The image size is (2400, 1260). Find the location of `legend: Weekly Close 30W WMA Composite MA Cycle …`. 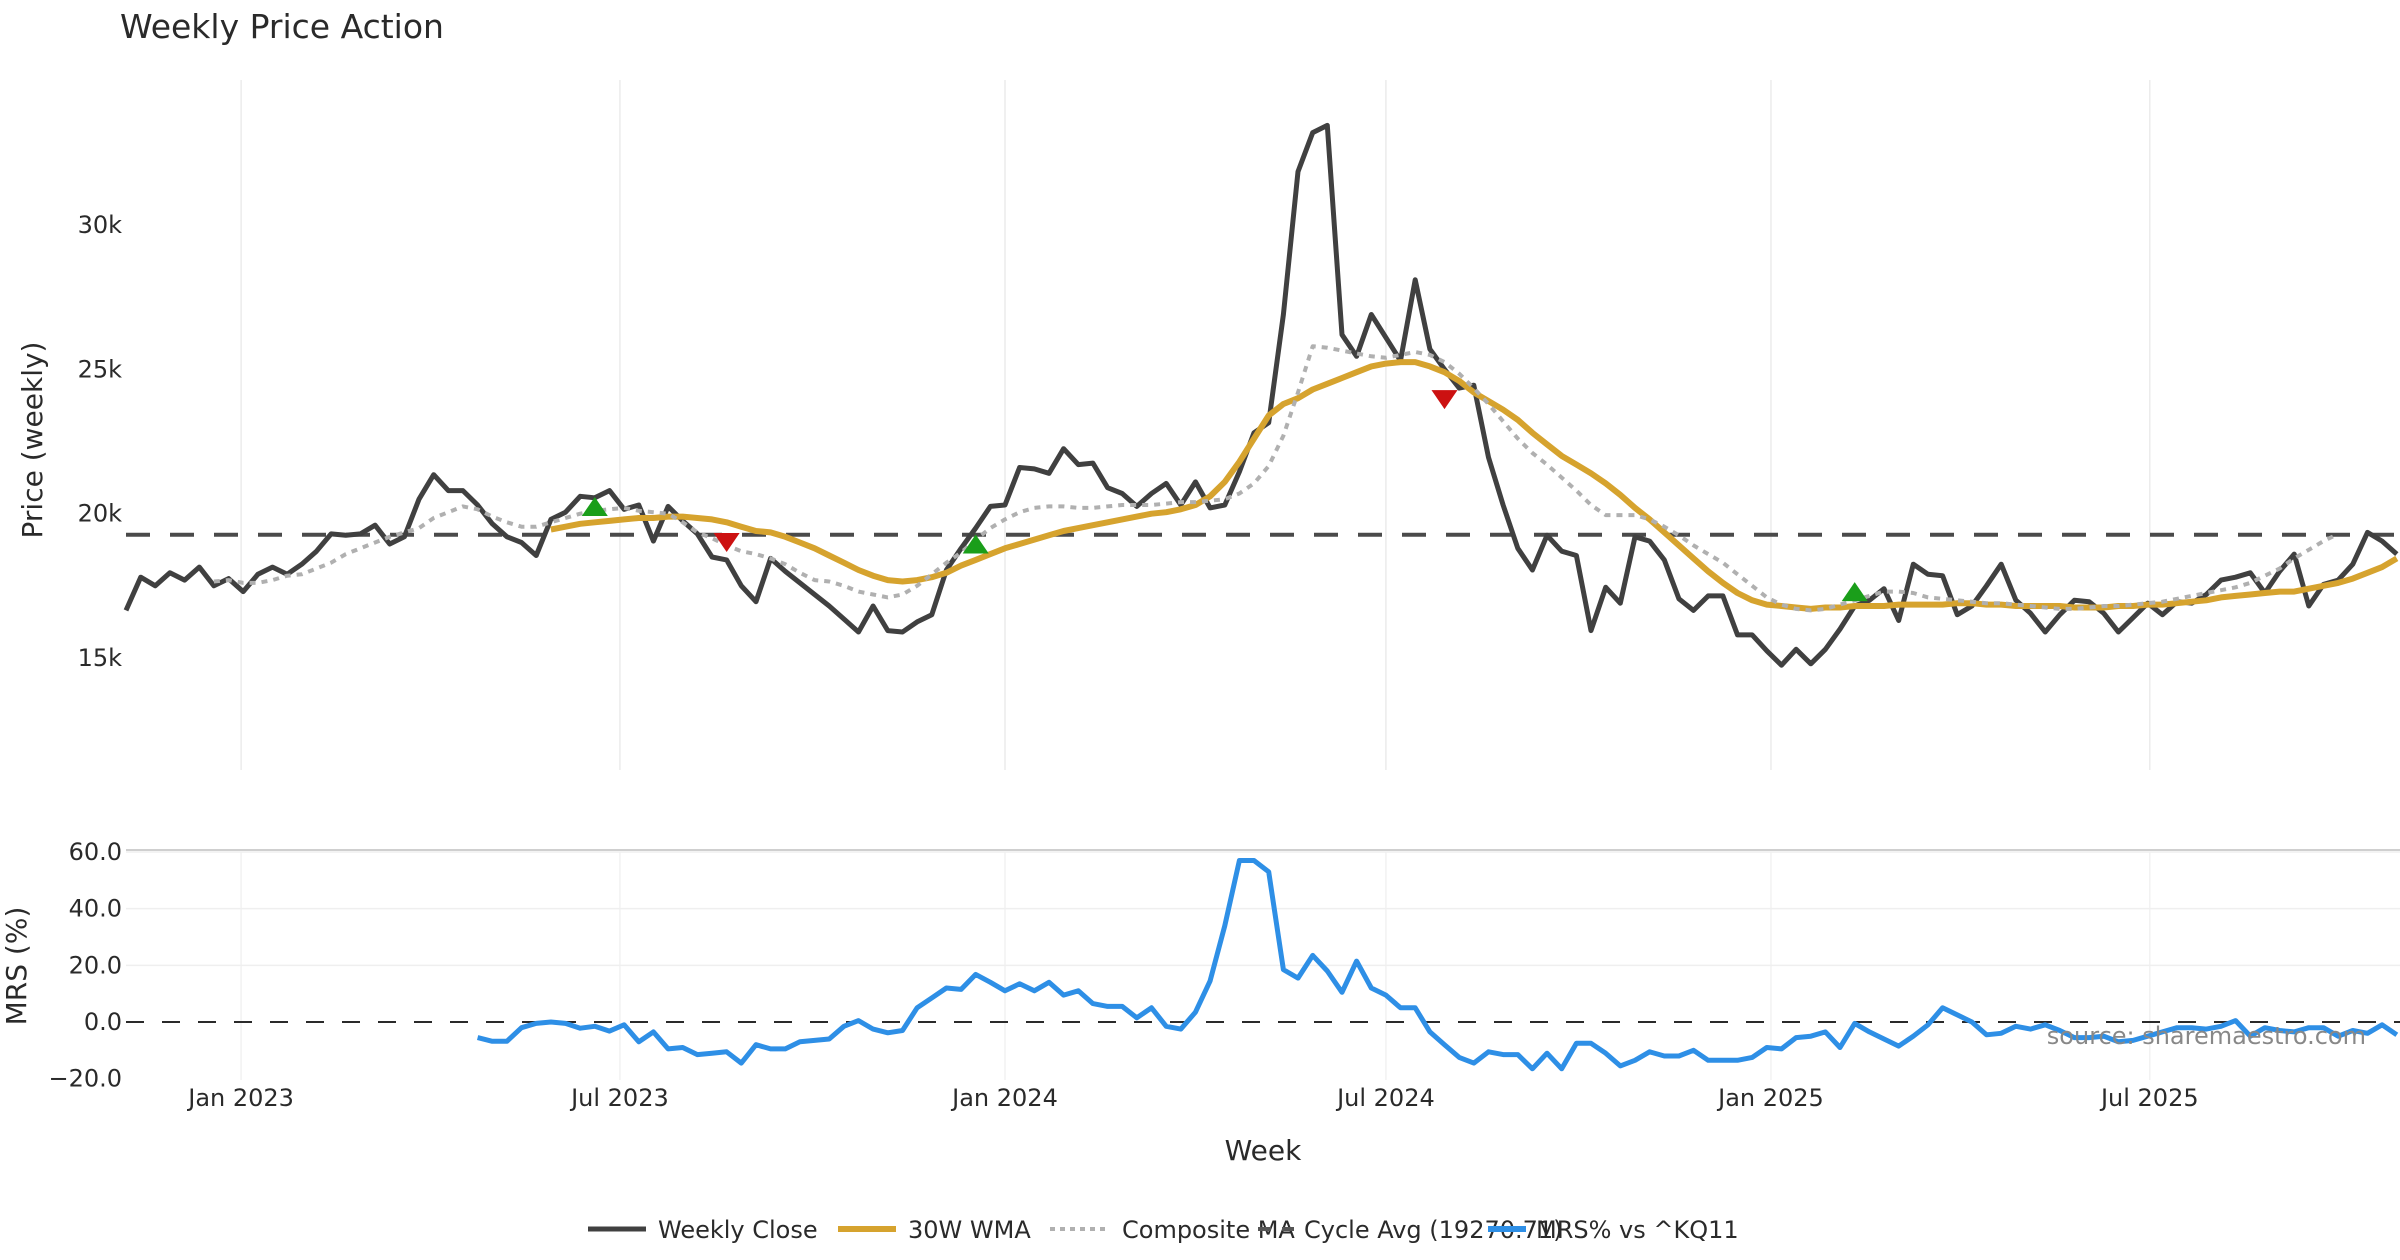

legend: Weekly Close 30W WMA Composite MA Cycle … is located at coordinates (1163, 1230).